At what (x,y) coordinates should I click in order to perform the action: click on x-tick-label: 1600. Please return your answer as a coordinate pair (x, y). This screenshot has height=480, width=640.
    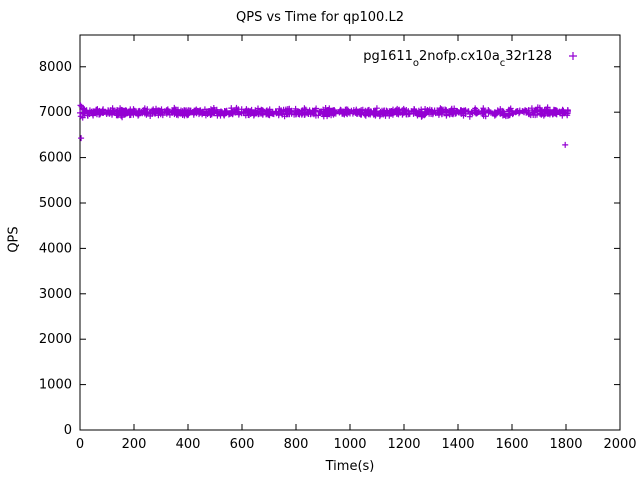
    Looking at the image, I should click on (511, 444).